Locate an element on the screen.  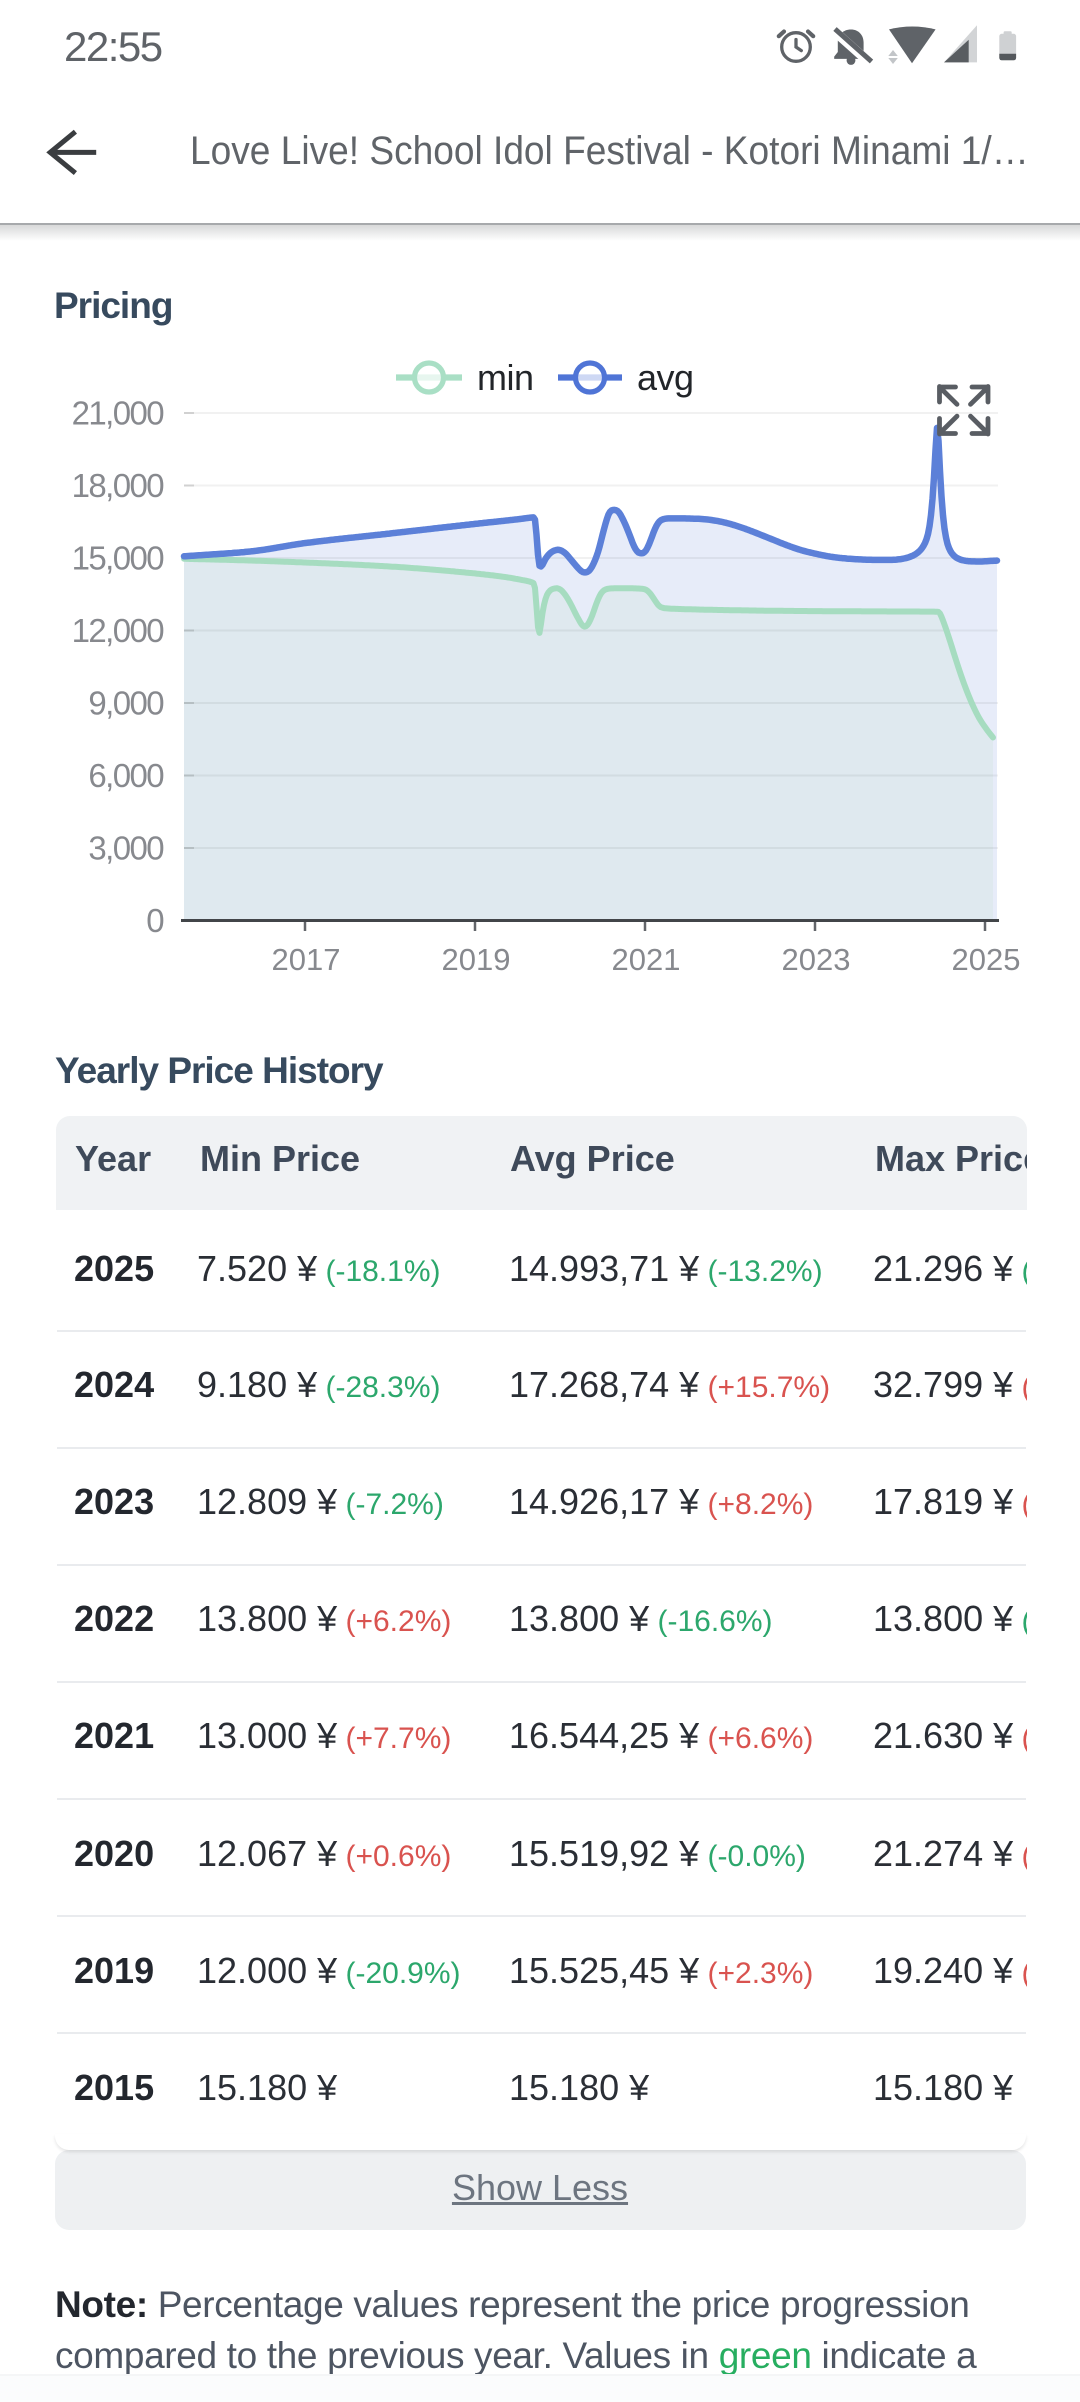
svg-text: 2019 is located at coordinates (476, 959).